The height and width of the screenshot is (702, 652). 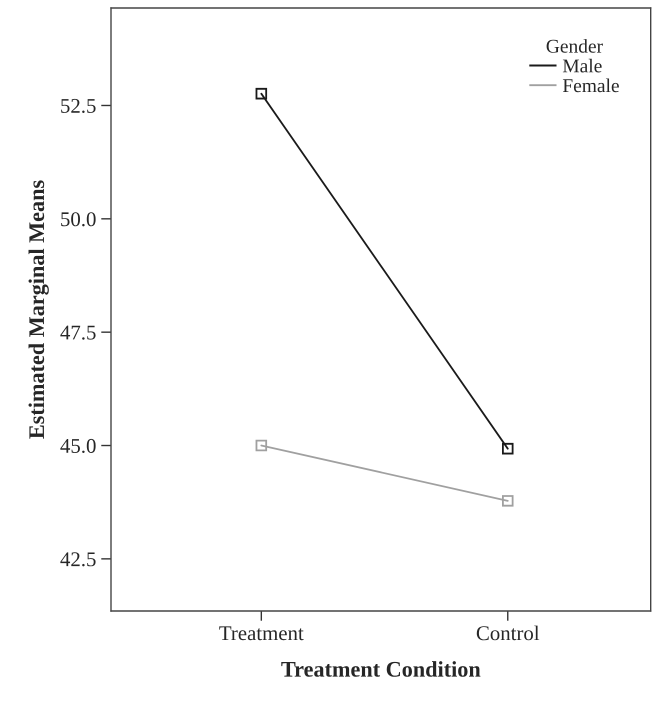 I want to click on x-tick-label: Treatment, so click(x=261, y=633).